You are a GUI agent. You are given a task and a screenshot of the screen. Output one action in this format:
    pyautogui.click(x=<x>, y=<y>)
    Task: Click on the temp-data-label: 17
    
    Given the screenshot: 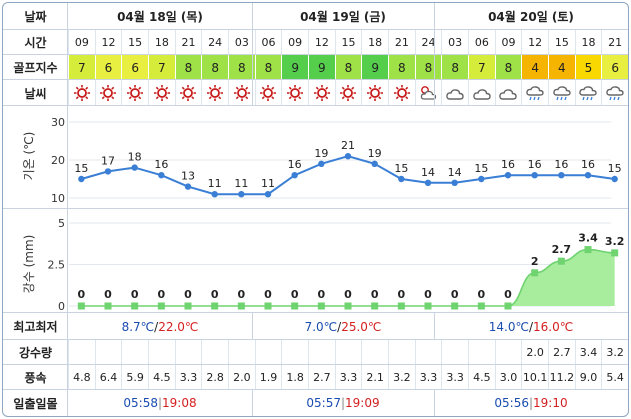 What is the action you would take?
    pyautogui.click(x=108, y=160)
    